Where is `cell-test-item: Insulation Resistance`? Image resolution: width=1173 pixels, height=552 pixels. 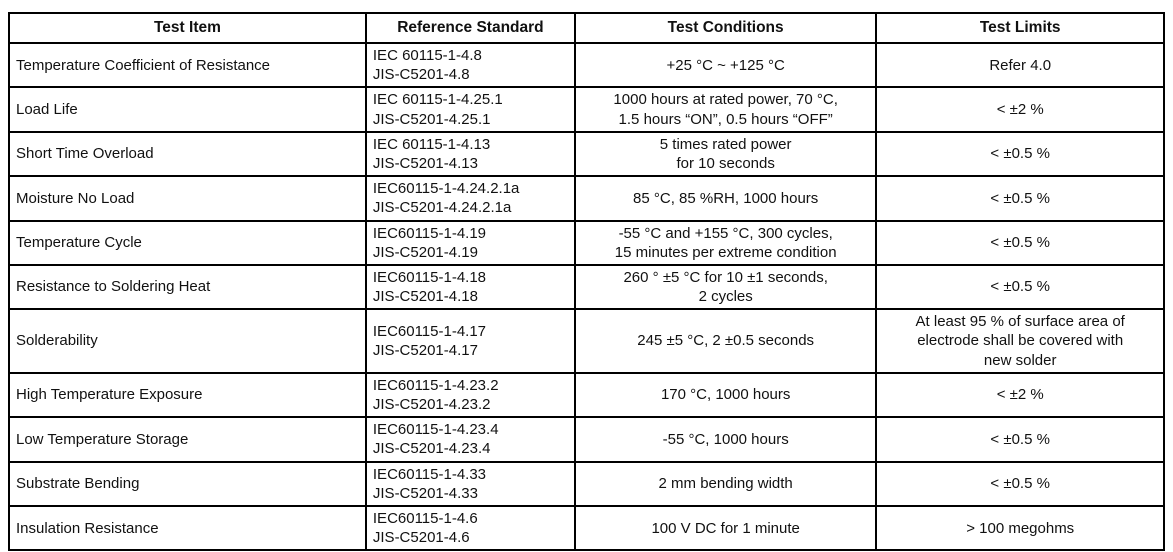
cell-test-item: Insulation Resistance is located at coordinates (187, 528).